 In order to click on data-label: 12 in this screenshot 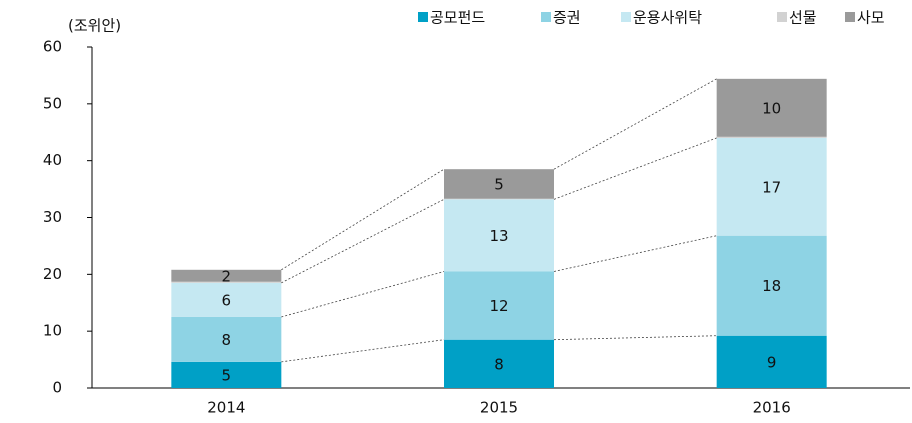, I will do `click(498, 306)`.